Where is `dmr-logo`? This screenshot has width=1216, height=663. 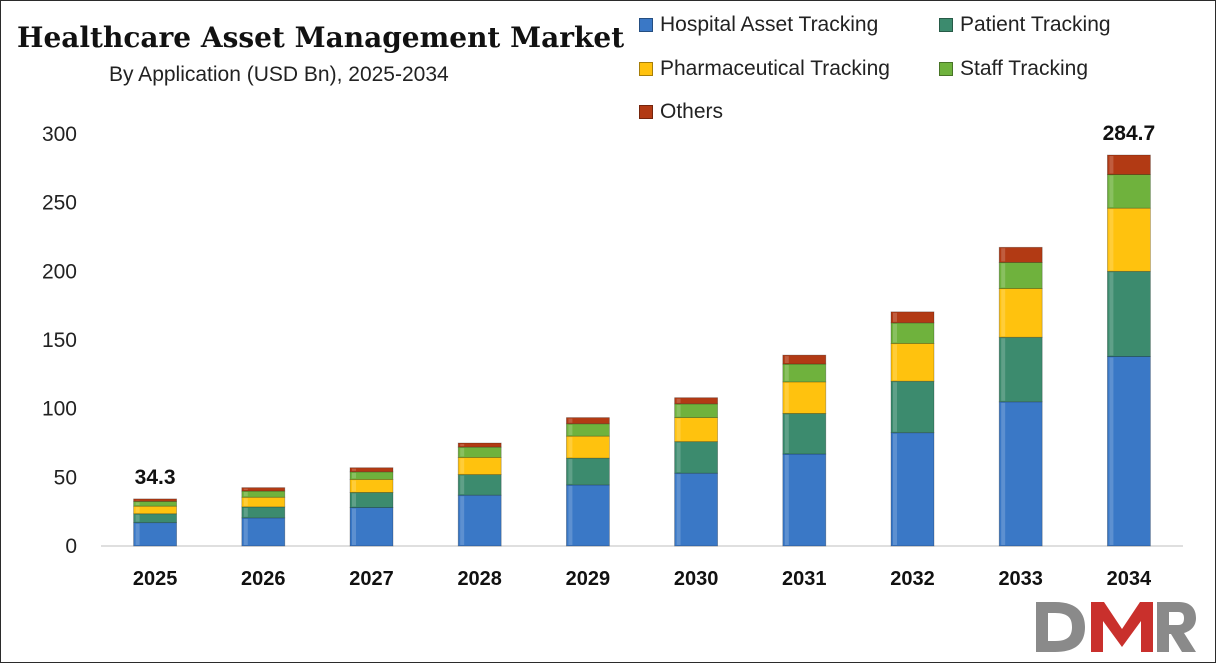 dmr-logo is located at coordinates (1116, 627).